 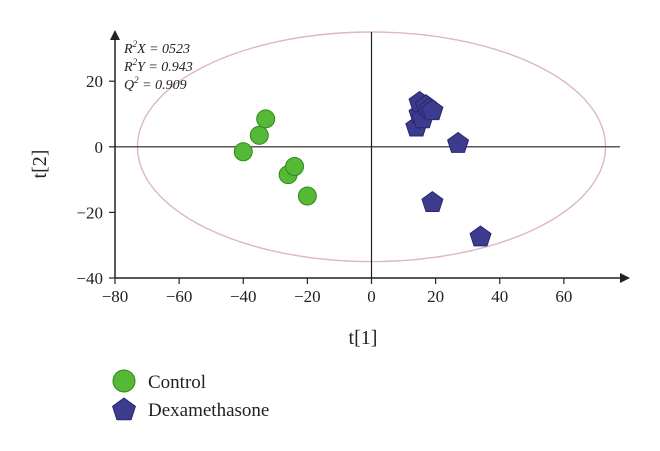 What do you see at coordinates (190, 395) in the screenshot?
I see `legend: Control Dexamethasone` at bounding box center [190, 395].